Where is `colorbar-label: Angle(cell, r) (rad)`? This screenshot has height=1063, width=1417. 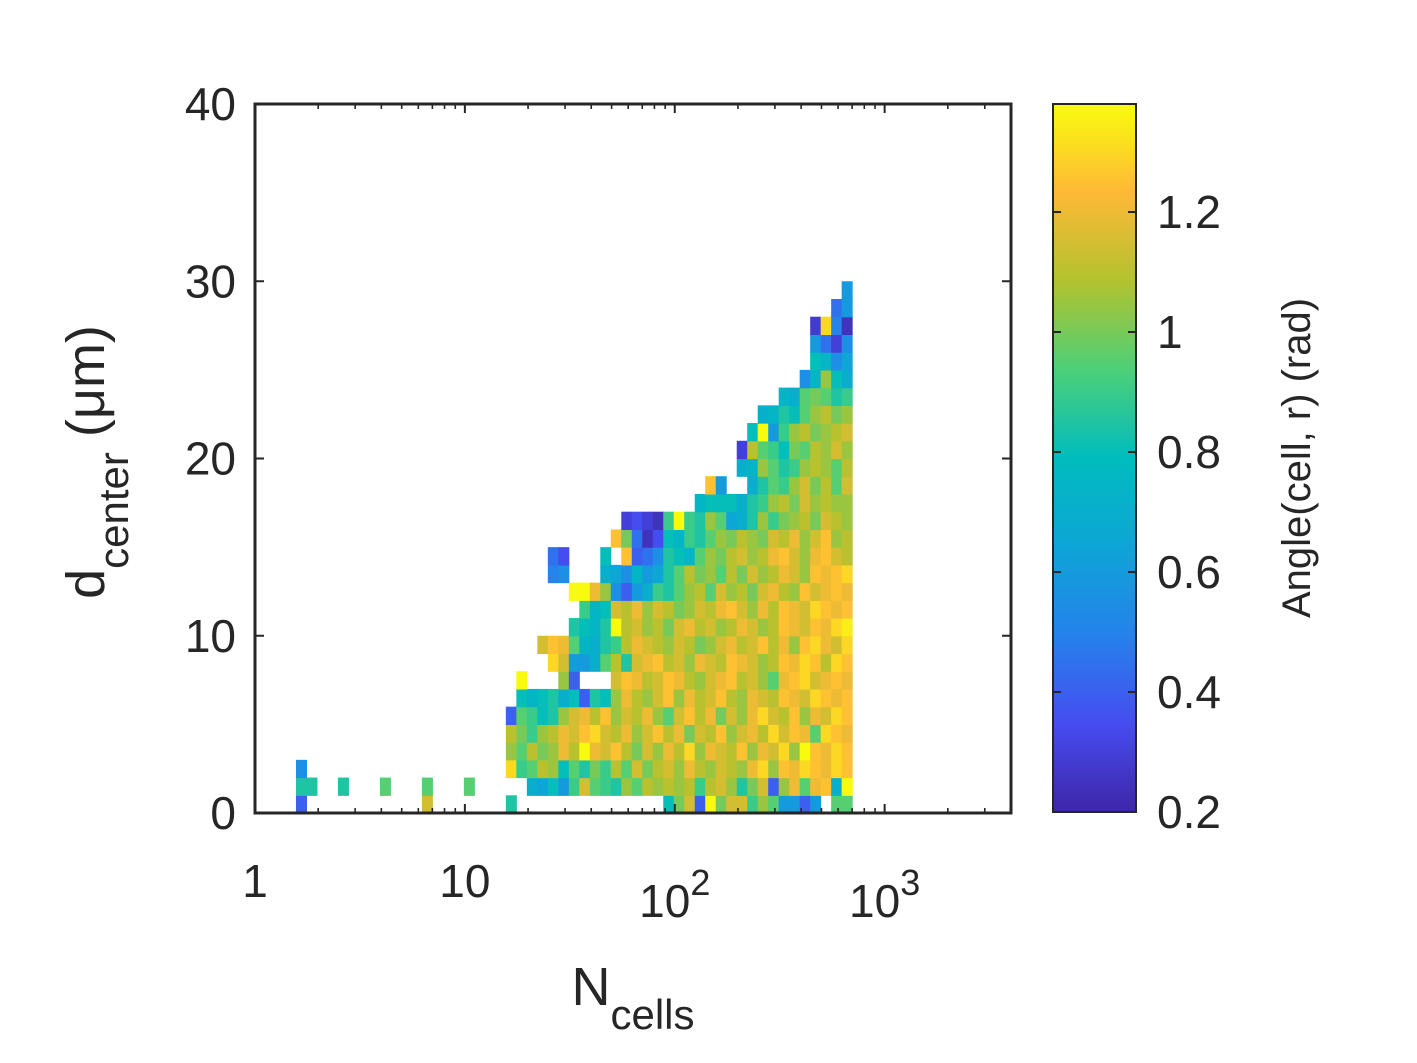 colorbar-label: Angle(cell, r) (rad) is located at coordinates (1297, 458).